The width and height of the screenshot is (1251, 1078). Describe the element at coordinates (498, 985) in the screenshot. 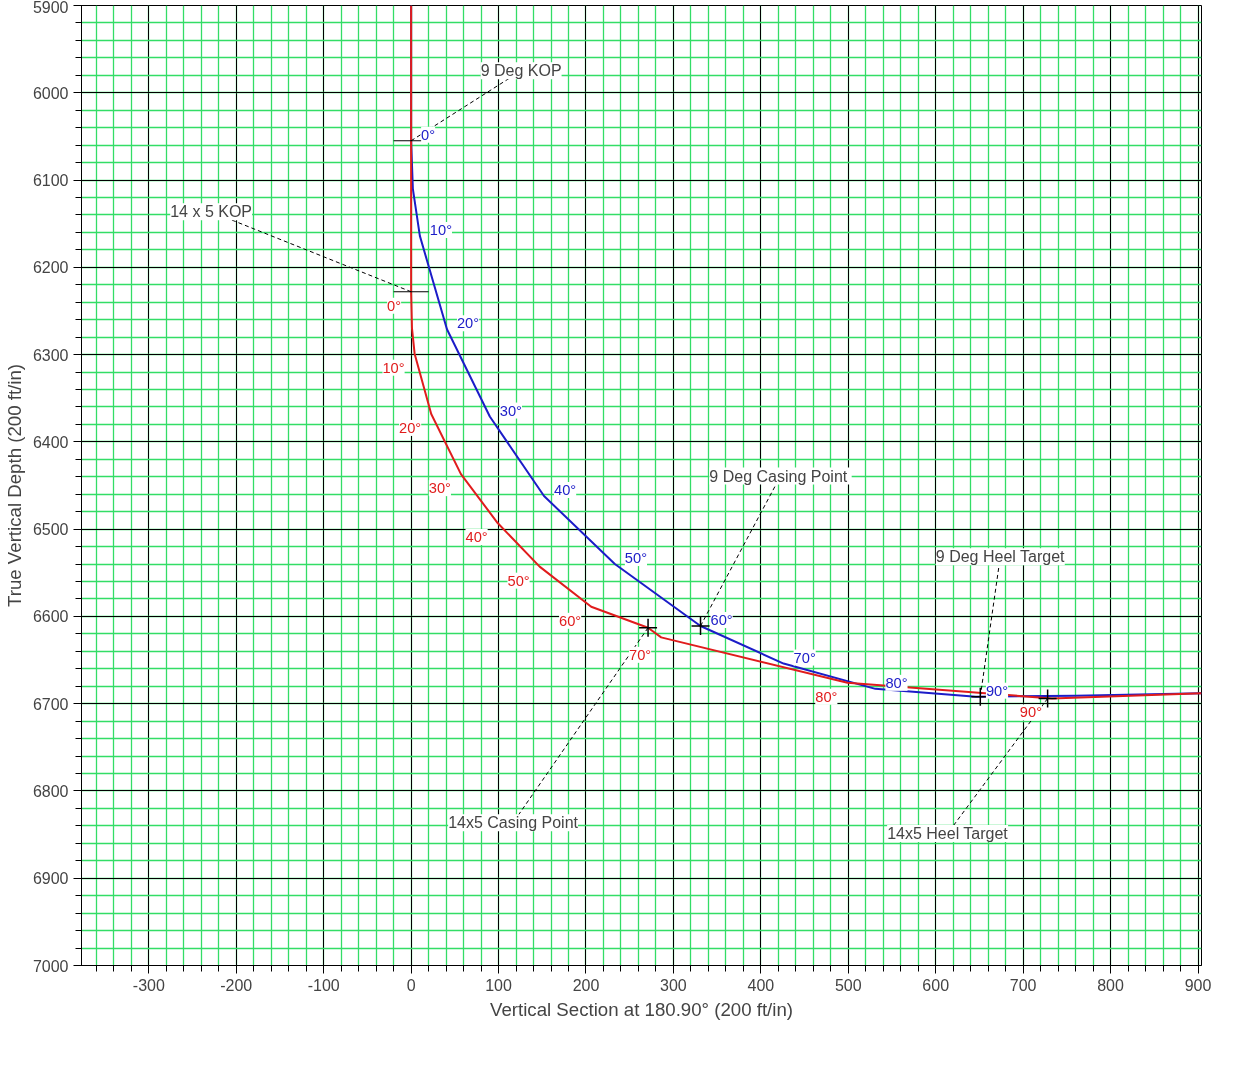

I see `x-tick-label: 100` at that location.